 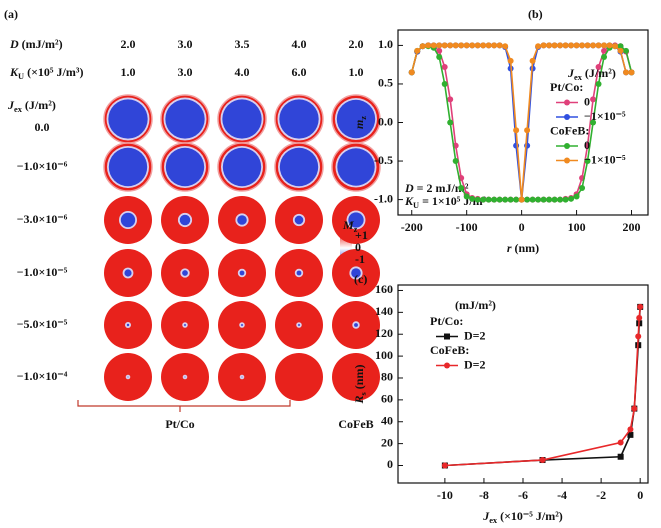 What do you see at coordinates (299, 72) in the screenshot?
I see `column-value: 6.0` at bounding box center [299, 72].